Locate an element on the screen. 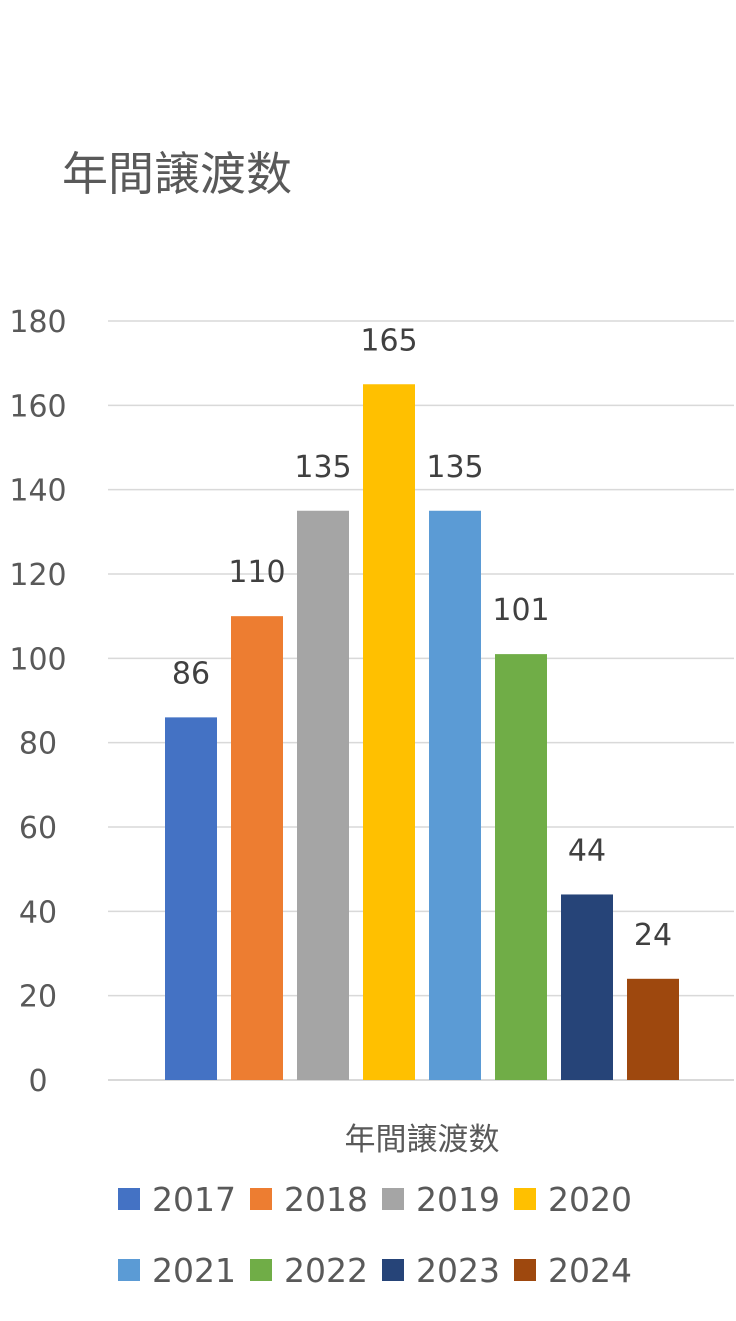 Image resolution: width=736 pixels, height=1321 pixels. data-label-2024: 24 is located at coordinates (653, 935).